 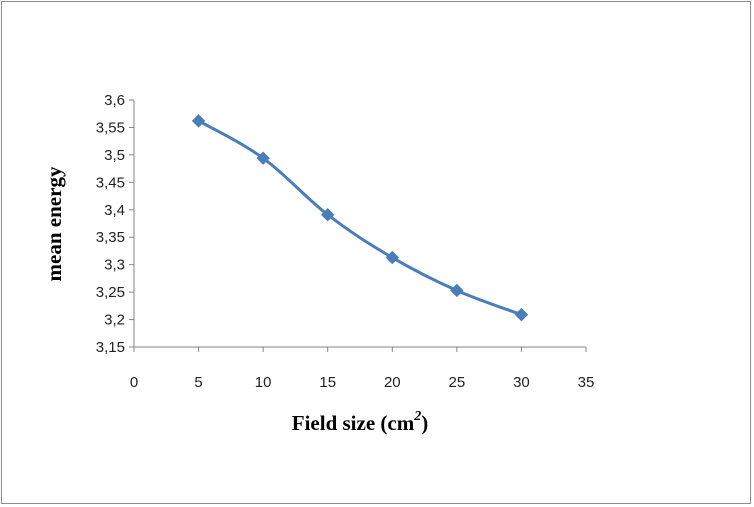 I want to click on x-axis-title-close: ), so click(x=424, y=423).